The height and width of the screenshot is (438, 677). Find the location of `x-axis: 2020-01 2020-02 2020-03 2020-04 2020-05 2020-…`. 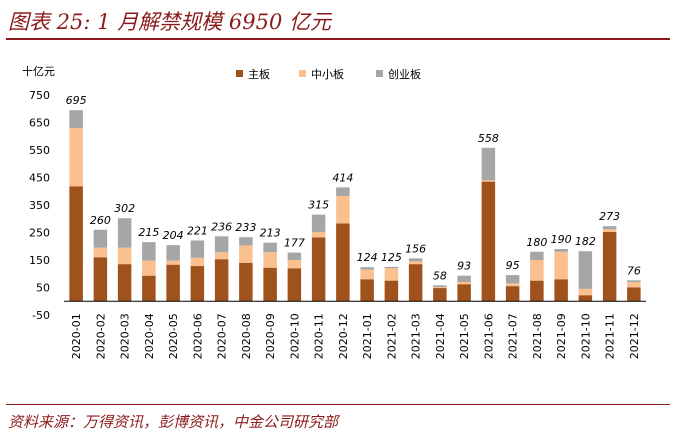

x-axis: 2020-01 2020-02 2020-03 2020-04 2020-05 2020-… is located at coordinates (355, 329).